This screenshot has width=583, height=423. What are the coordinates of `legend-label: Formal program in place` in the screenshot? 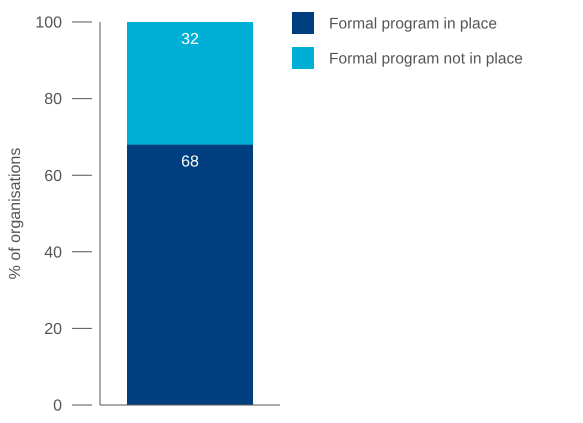 It's located at (413, 23).